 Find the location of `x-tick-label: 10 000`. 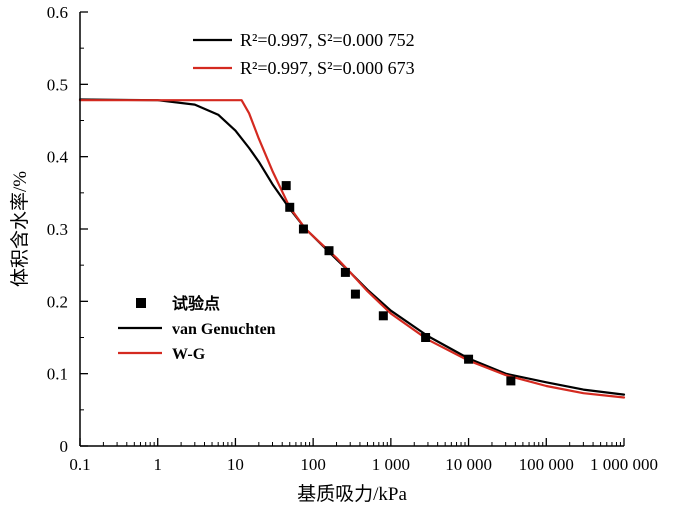

x-tick-label: 10 000 is located at coordinates (468, 464).